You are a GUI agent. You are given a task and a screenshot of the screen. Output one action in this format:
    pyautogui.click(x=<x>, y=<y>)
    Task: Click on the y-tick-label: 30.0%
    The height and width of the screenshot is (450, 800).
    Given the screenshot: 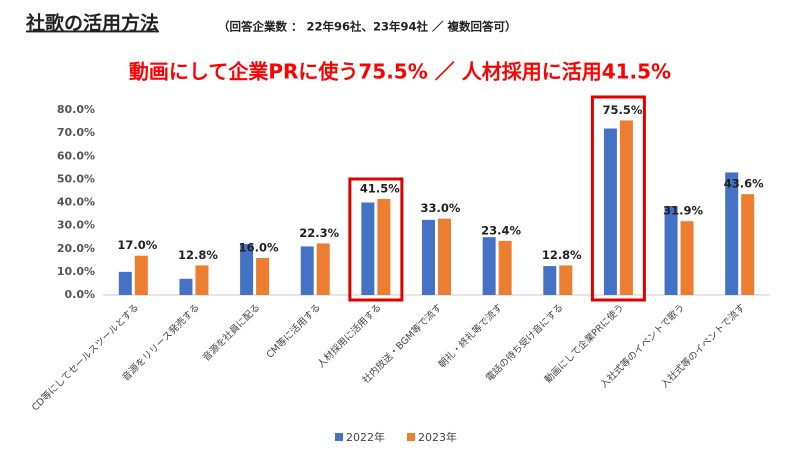 What is the action you would take?
    pyautogui.click(x=76, y=225)
    